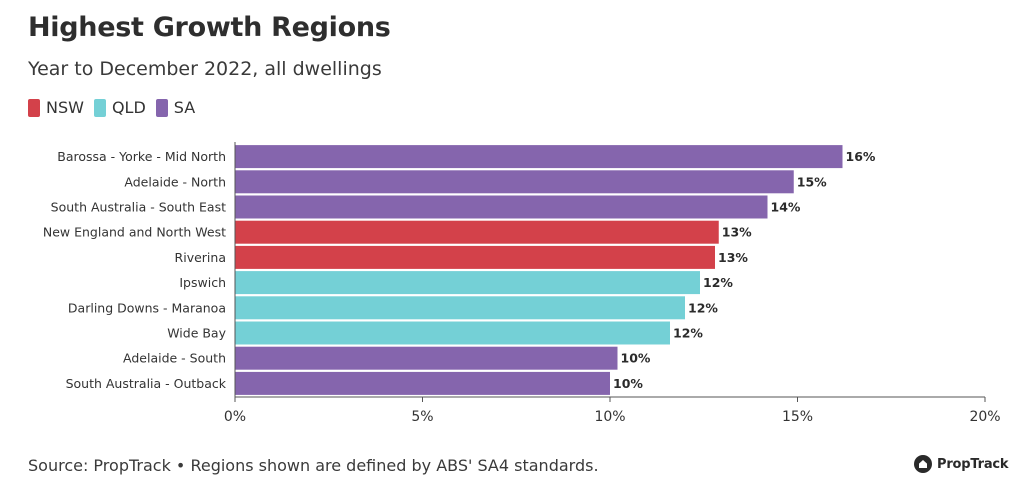  What do you see at coordinates (200, 257) in the screenshot?
I see `category-label: Riverina` at bounding box center [200, 257].